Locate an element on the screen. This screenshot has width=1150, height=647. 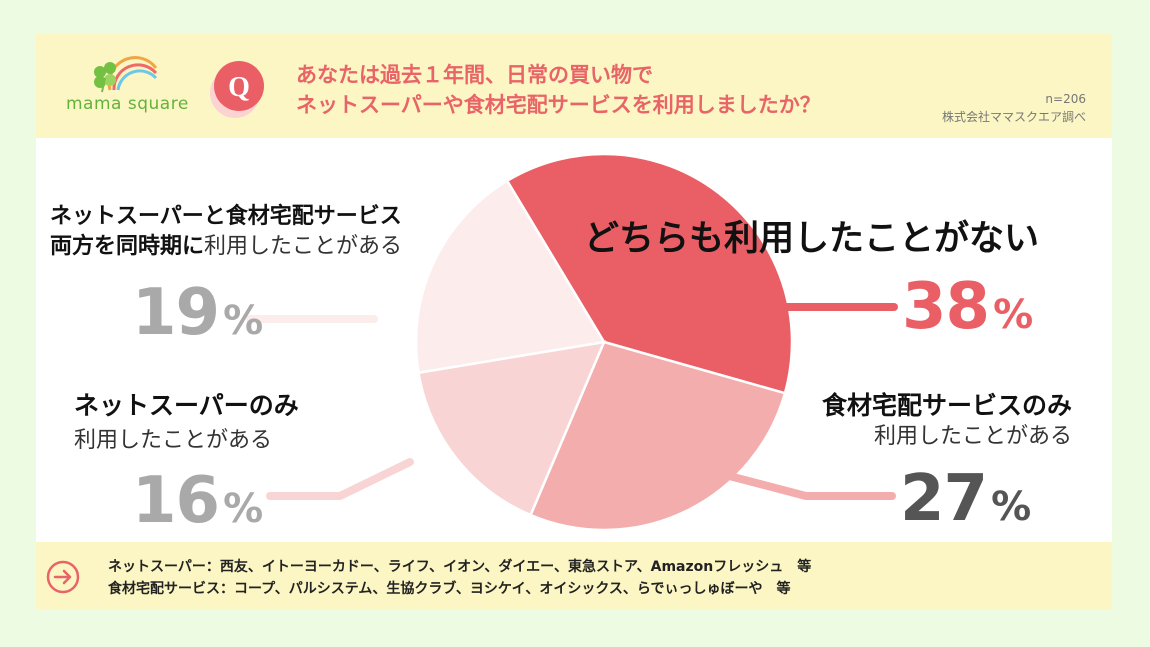
pct-neither-value: 38 is located at coordinates (946, 307).